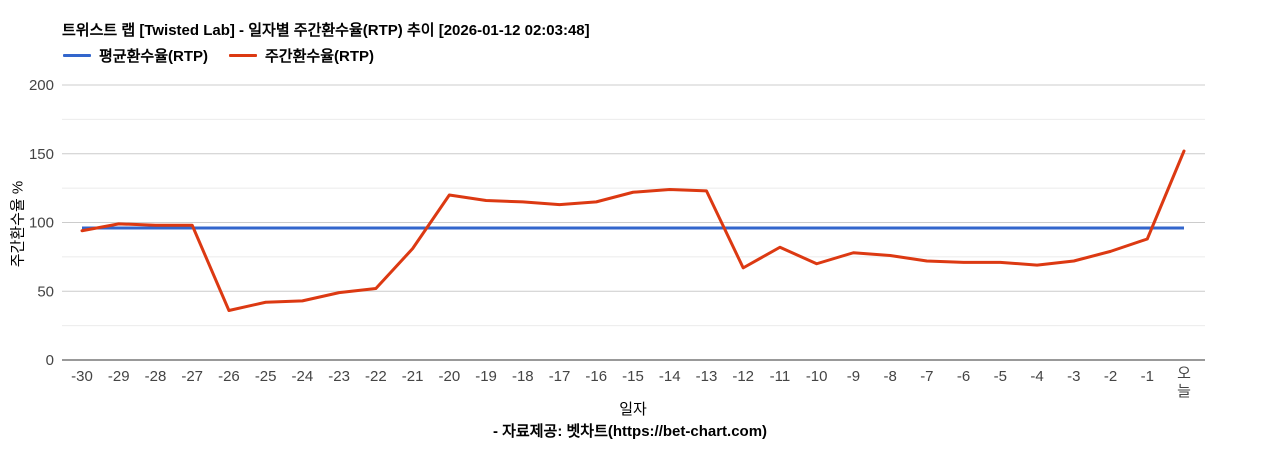 Image resolution: width=1268 pixels, height=450 pixels. Describe the element at coordinates (853, 376) in the screenshot. I see `x-tick-label: -9` at that location.